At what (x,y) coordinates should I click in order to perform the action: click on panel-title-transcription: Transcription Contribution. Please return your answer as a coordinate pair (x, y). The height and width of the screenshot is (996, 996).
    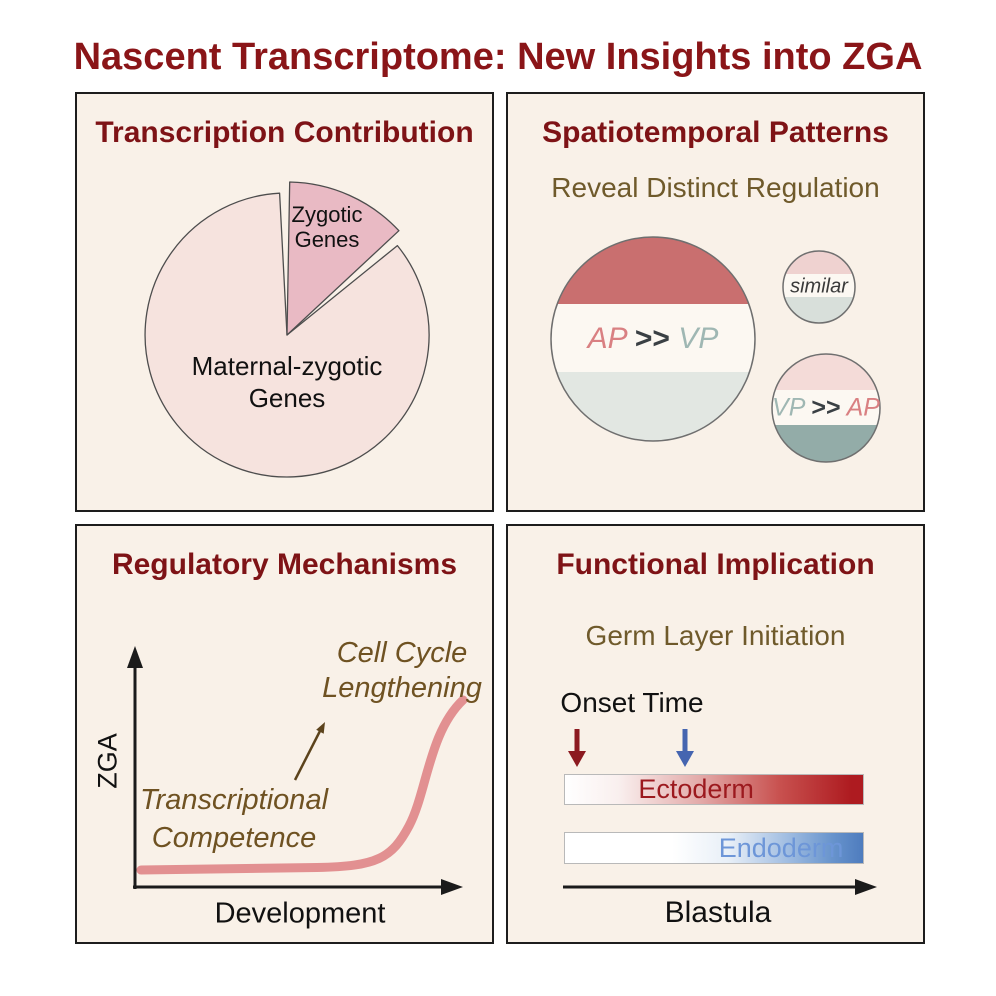
    Looking at the image, I should click on (284, 132).